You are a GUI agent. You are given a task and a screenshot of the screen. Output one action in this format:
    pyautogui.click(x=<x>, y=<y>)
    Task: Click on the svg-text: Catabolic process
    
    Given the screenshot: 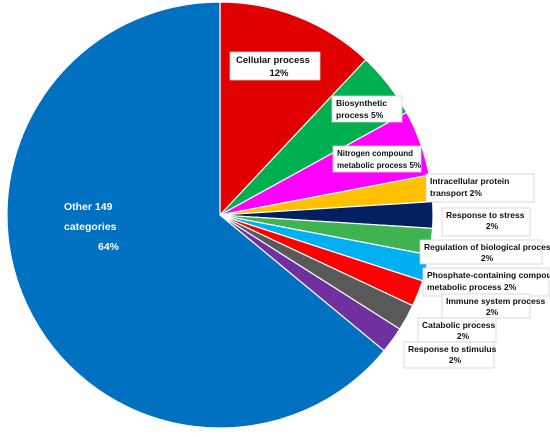 What is the action you would take?
    pyautogui.click(x=458, y=325)
    